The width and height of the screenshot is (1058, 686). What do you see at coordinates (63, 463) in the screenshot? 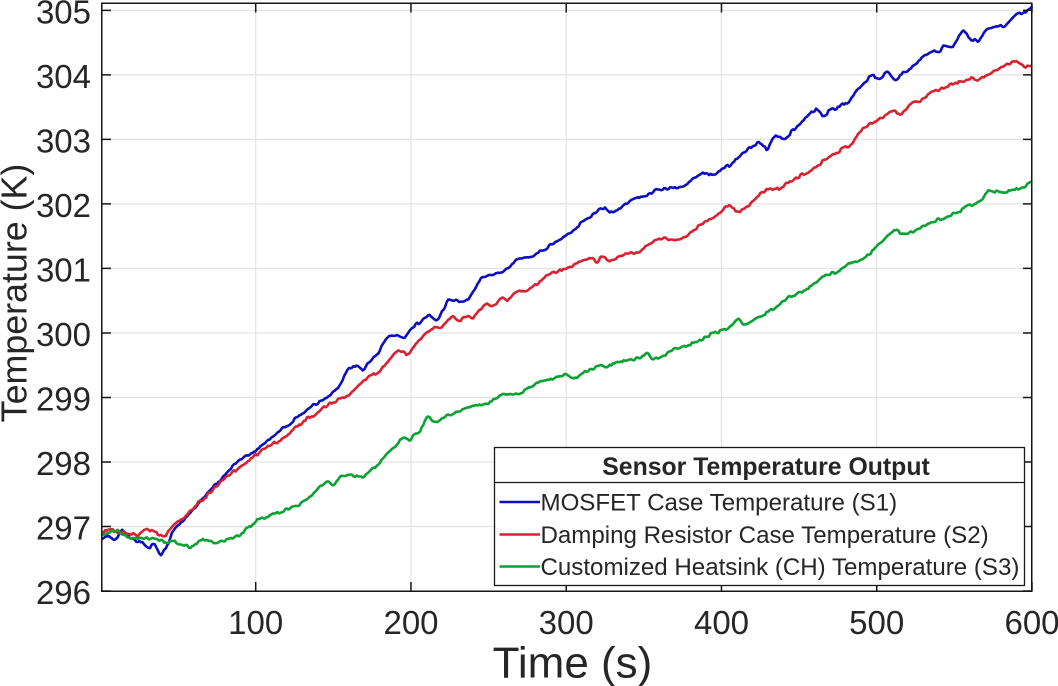
I see `svg-text: 298` at bounding box center [63, 463].